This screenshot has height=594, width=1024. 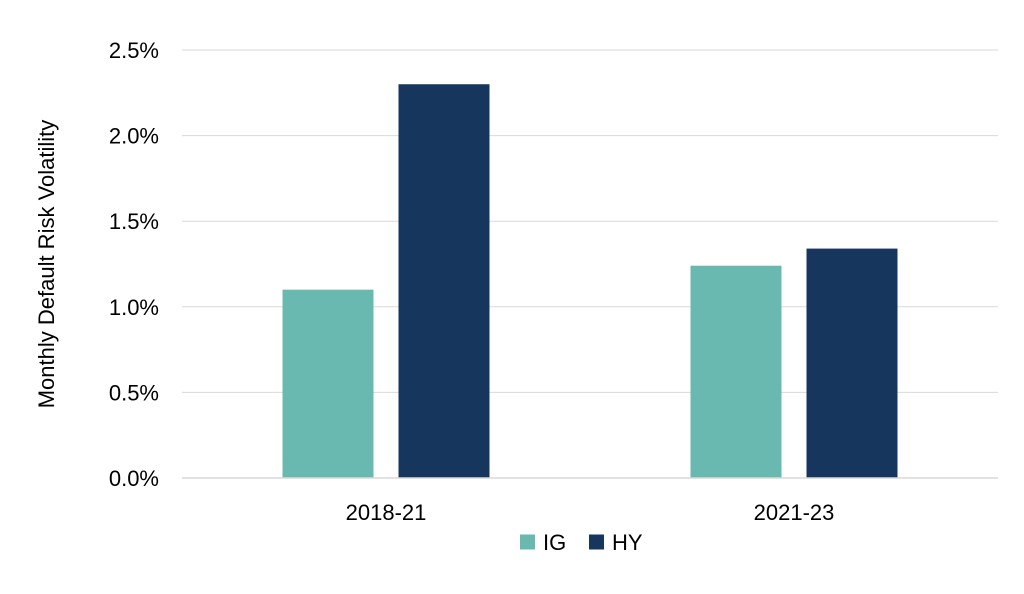 What do you see at coordinates (581, 542) in the screenshot?
I see `legend: IG HY` at bounding box center [581, 542].